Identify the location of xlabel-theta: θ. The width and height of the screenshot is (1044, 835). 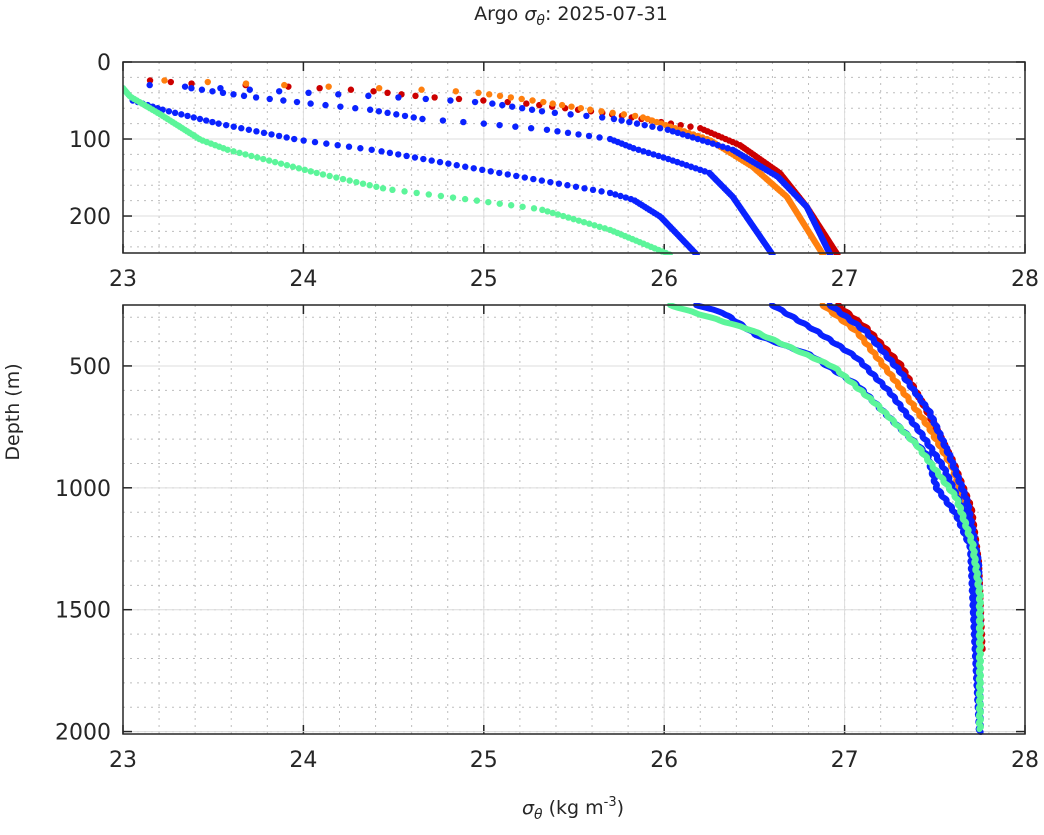
(538, 815).